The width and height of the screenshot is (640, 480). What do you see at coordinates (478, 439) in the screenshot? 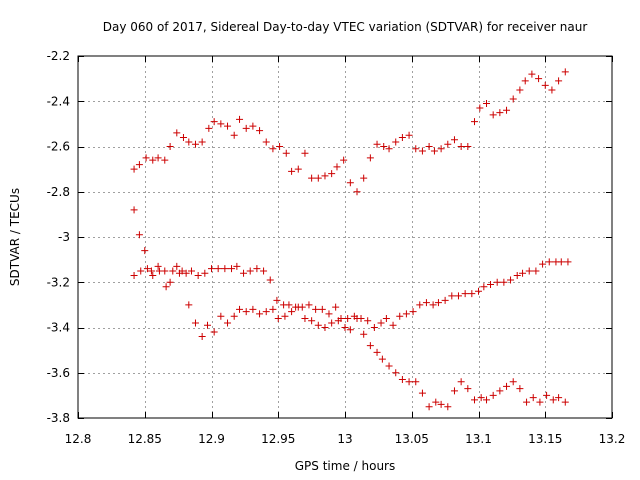
I see `x-tick-label: 13.1` at bounding box center [478, 439].